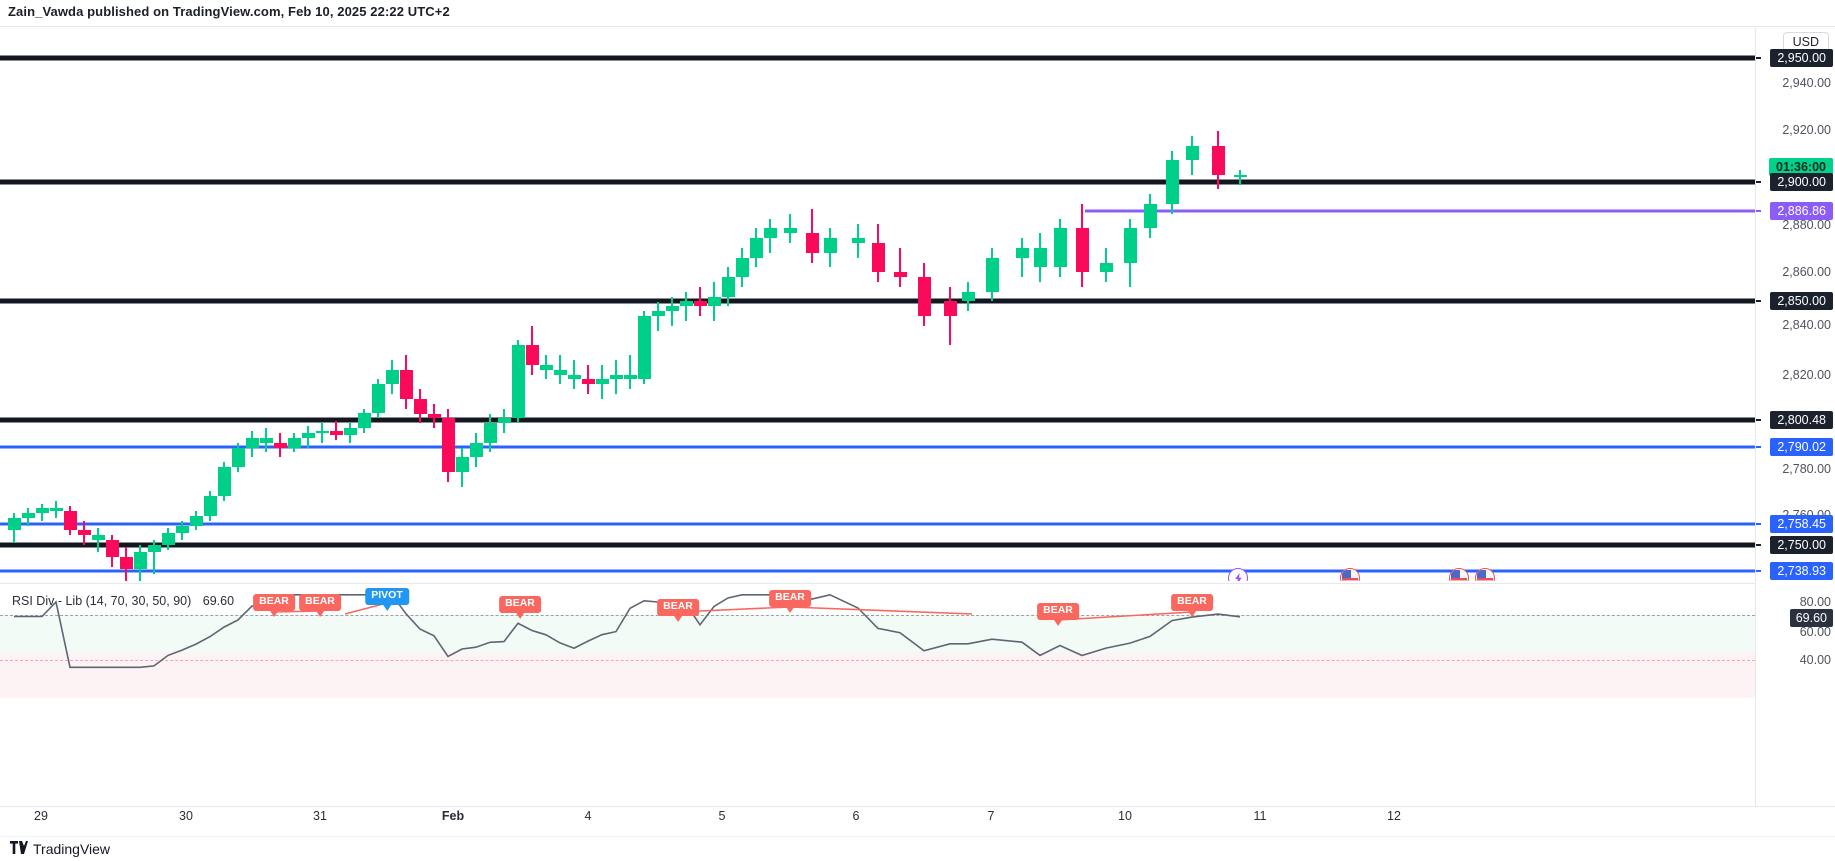 The width and height of the screenshot is (1835, 861). I want to click on time-axis: 29 30 31 Feb 4 5 6 7 10 11 12, so click(877, 821).